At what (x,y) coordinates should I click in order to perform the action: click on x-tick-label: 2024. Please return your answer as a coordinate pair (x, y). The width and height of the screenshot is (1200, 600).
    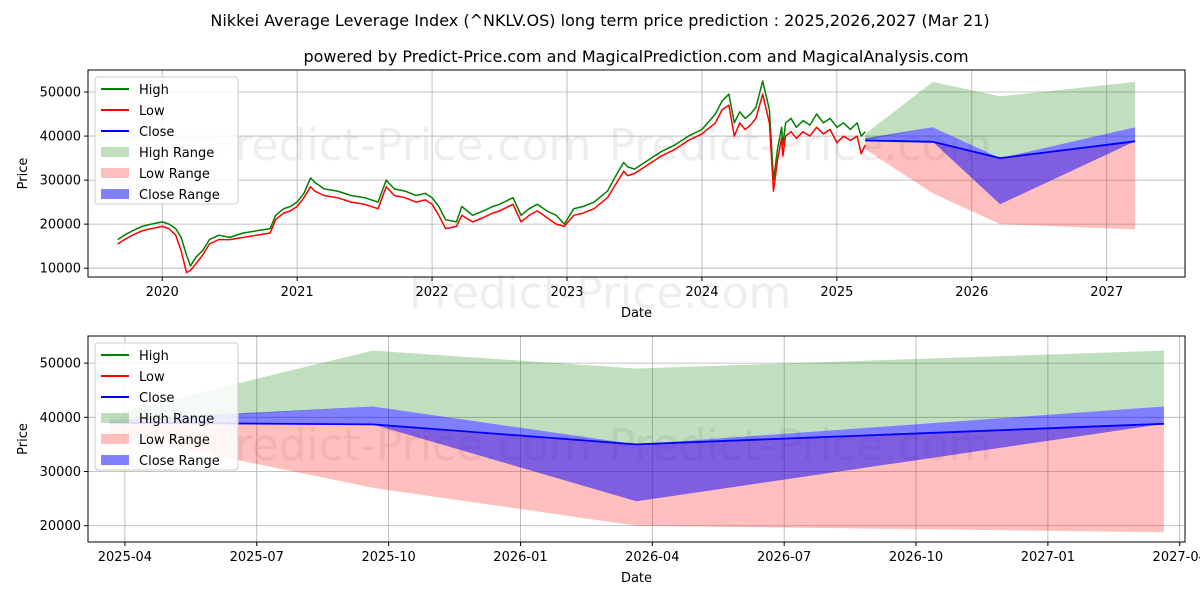
    Looking at the image, I should click on (701, 292).